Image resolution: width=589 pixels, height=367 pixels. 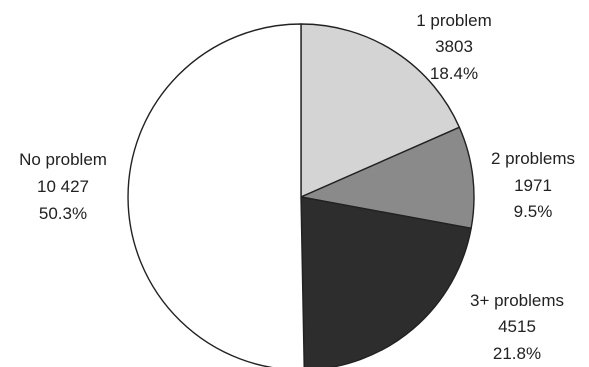 I want to click on label-2-problems-name: 2 problems, so click(x=533, y=158).